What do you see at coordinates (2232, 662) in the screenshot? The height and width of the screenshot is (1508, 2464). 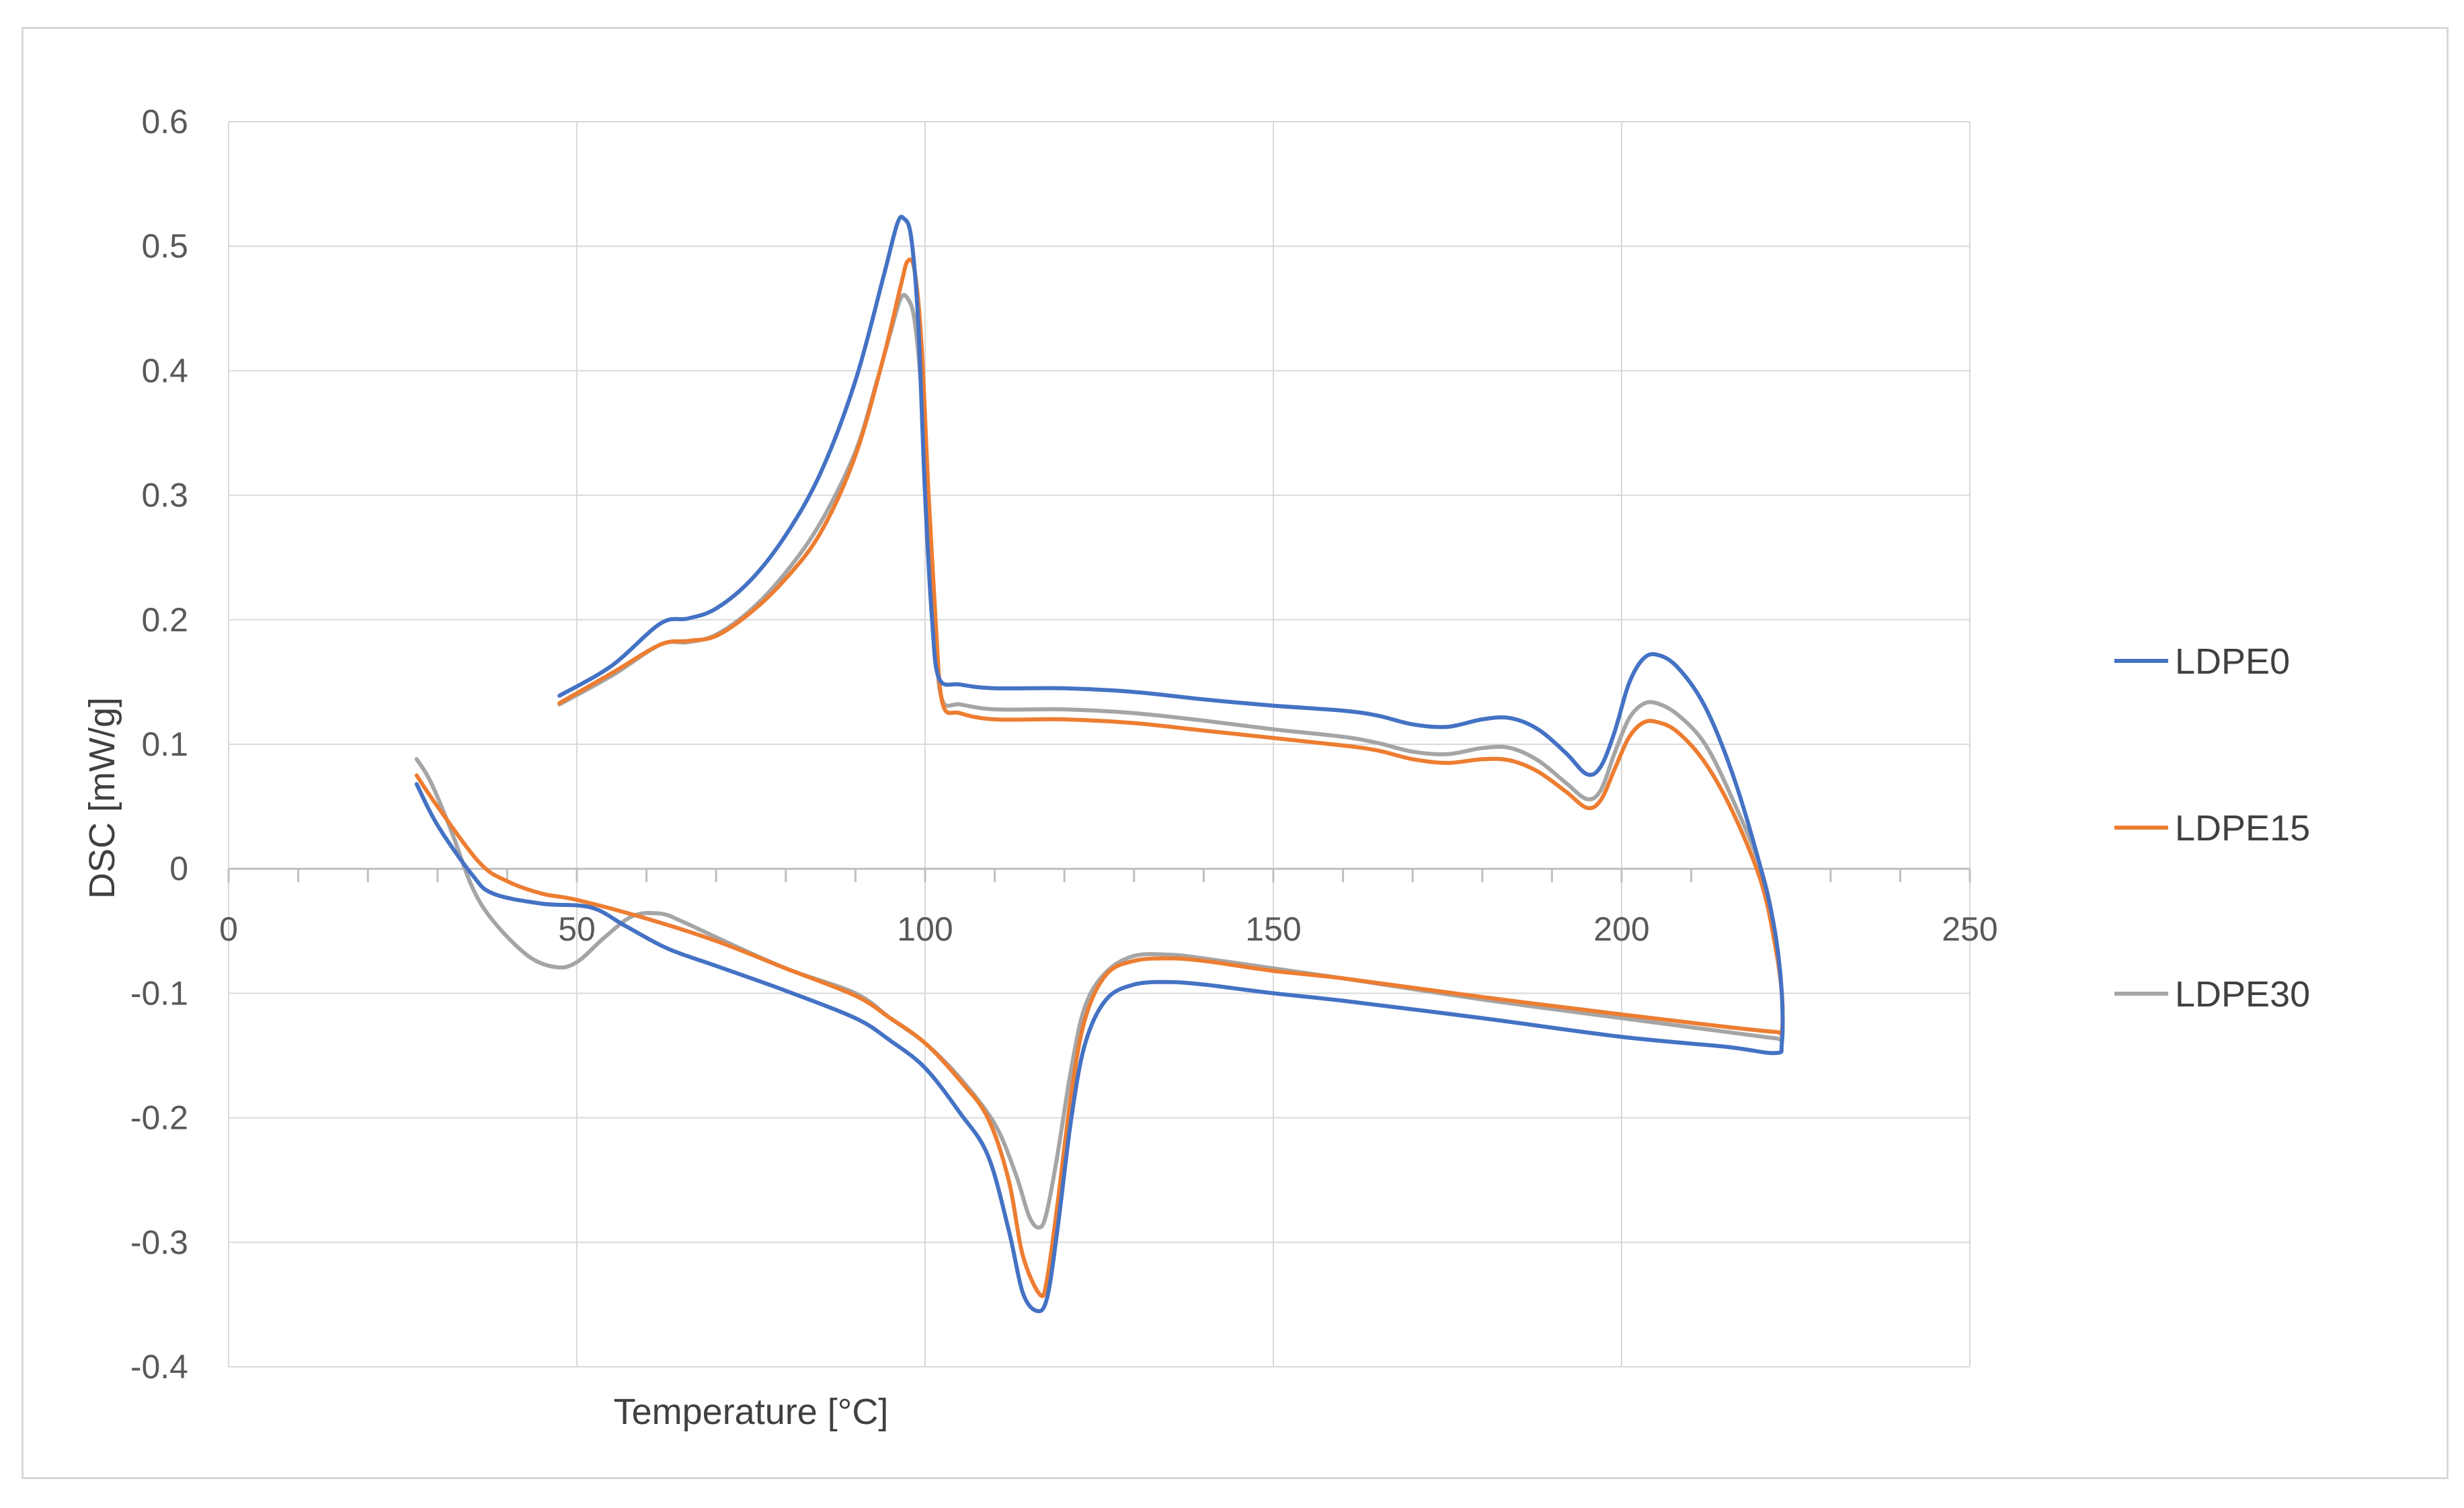 I see `legend-label-ldpe0: LDPE0` at bounding box center [2232, 662].